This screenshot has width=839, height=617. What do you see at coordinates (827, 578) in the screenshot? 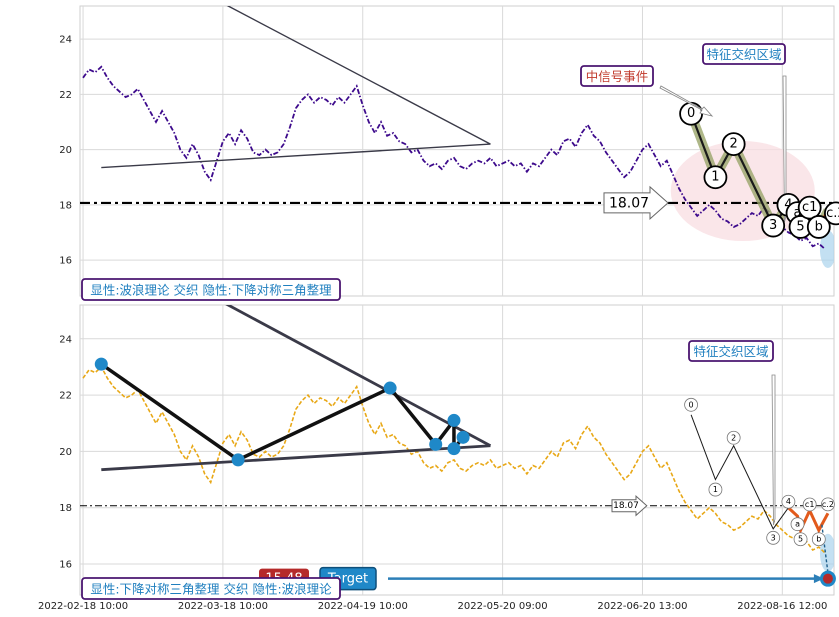
I see `target-point-core` at bounding box center [827, 578].